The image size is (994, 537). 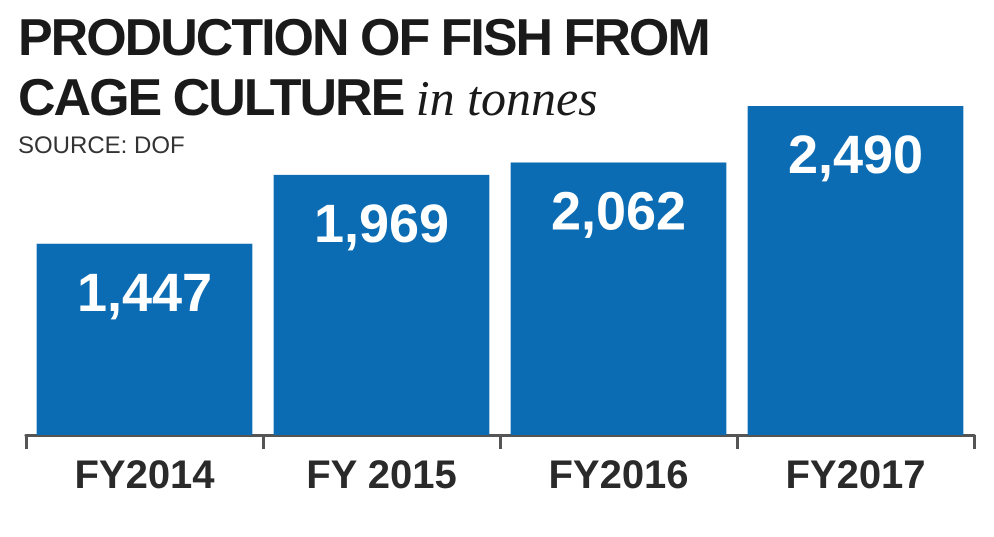 What do you see at coordinates (507, 98) in the screenshot?
I see `chart-subtitle: in tonnes` at bounding box center [507, 98].